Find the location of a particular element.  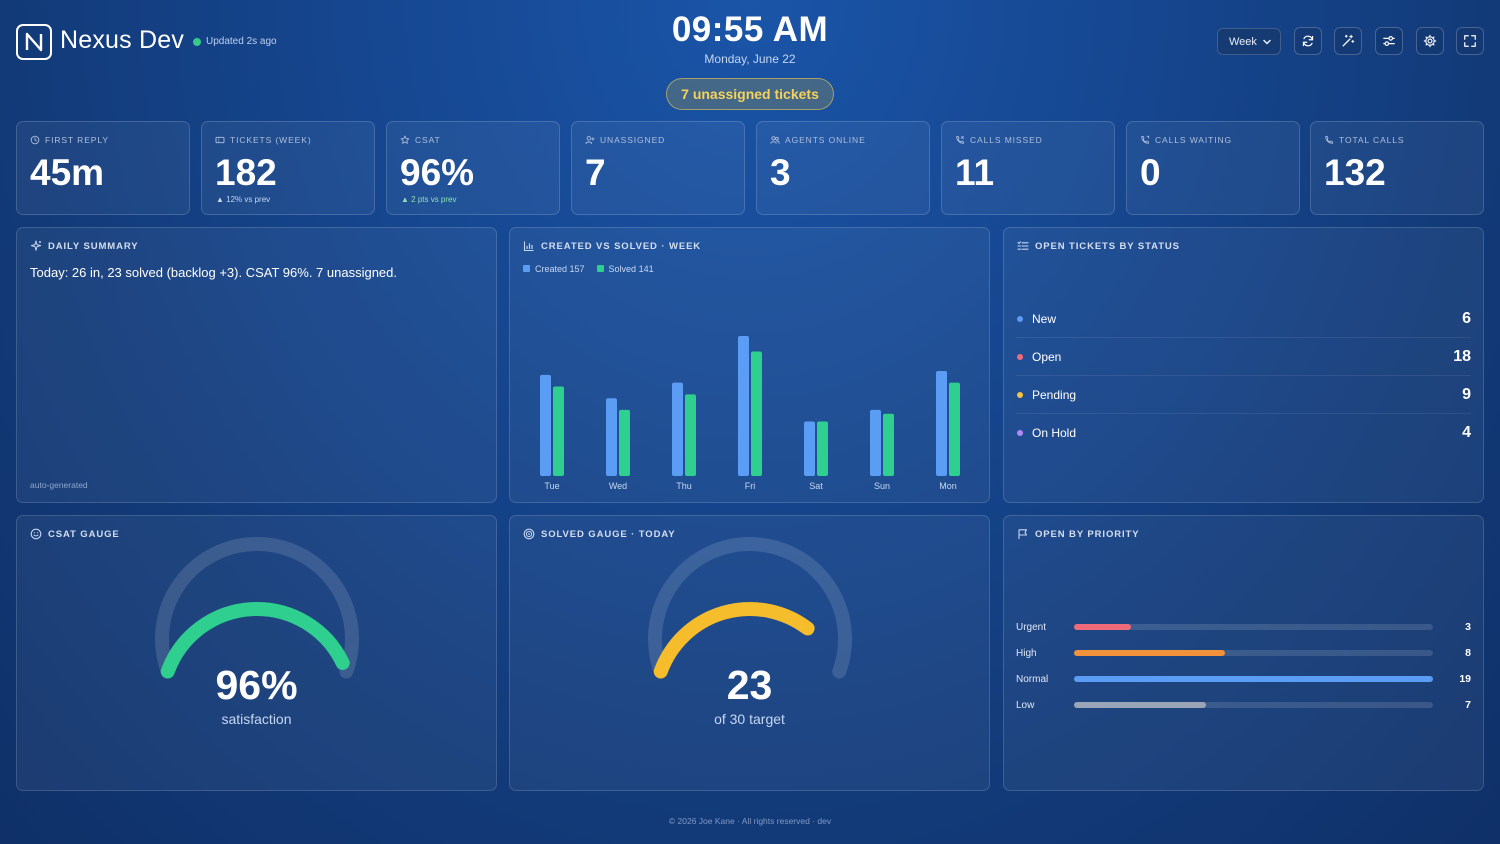

kpi-label-text: CSAT is located at coordinates (428, 140).